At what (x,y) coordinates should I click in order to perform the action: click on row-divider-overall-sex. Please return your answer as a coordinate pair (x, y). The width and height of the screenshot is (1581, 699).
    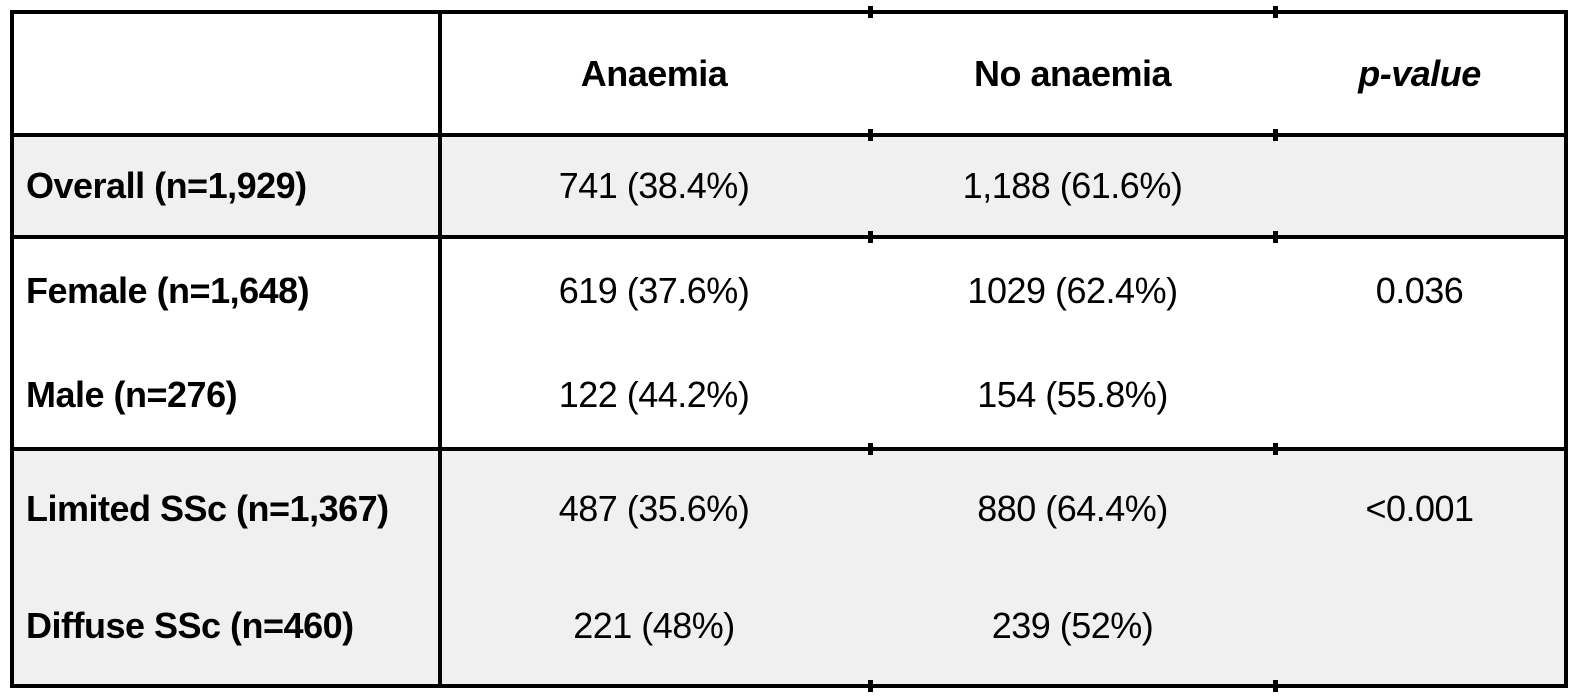
    Looking at the image, I should click on (789, 237).